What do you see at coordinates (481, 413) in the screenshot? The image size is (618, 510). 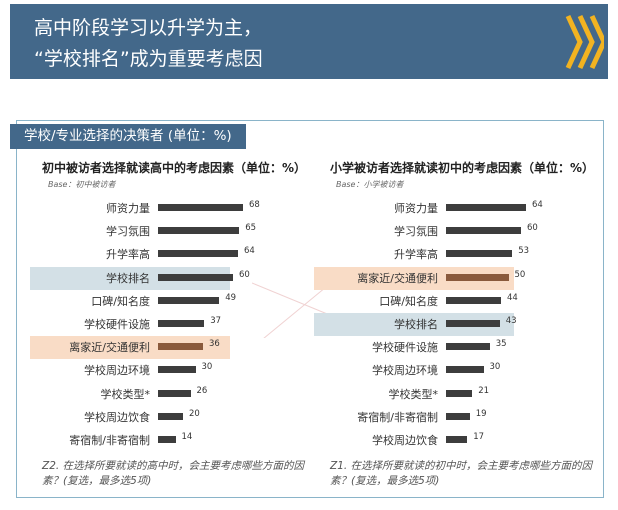 I see `value-label: 19` at bounding box center [481, 413].